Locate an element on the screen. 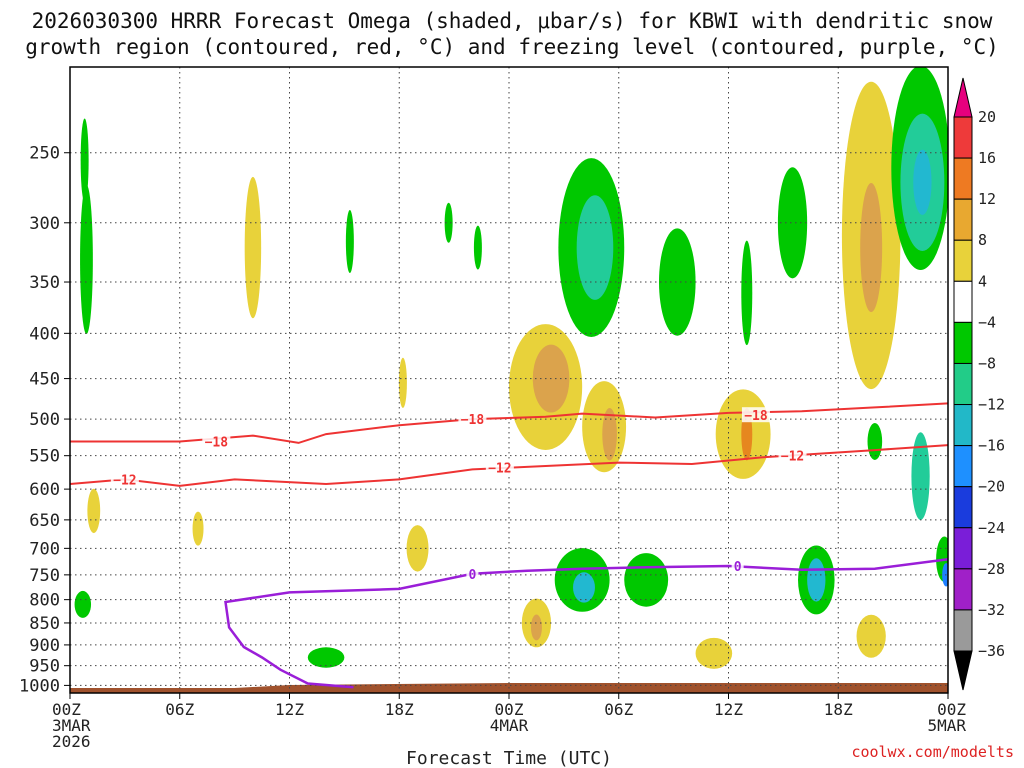 The width and height of the screenshot is (1024, 768). colorbar-label: 12 is located at coordinates (987, 199).